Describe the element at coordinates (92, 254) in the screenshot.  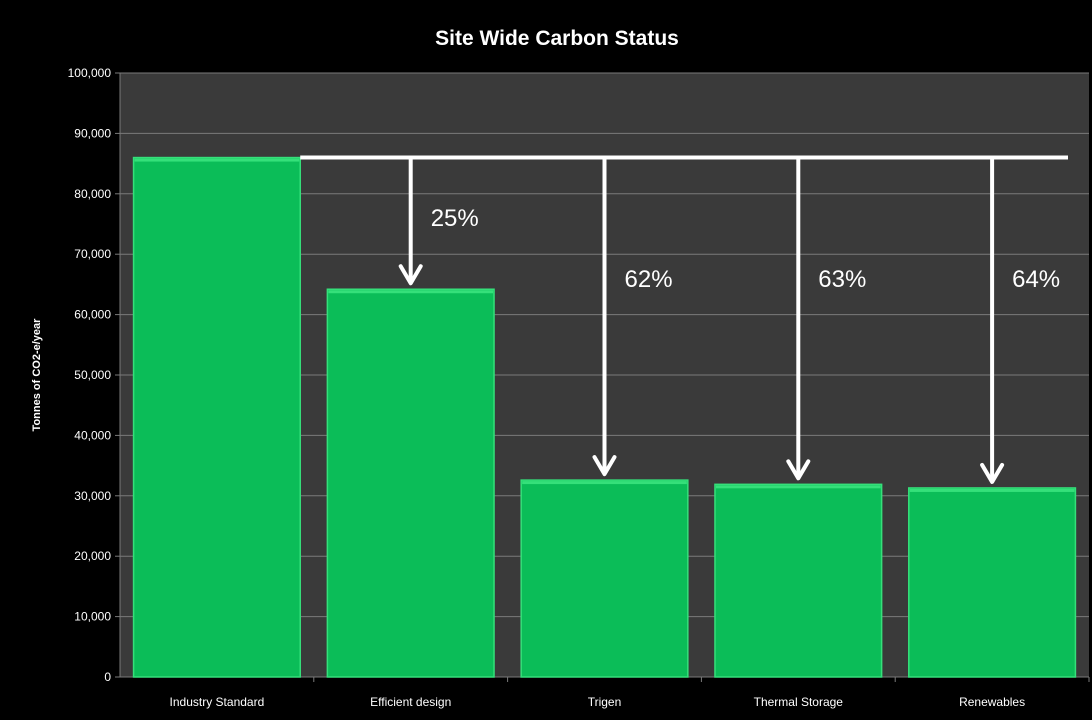
I see `y-tick-label: 70,000` at that location.